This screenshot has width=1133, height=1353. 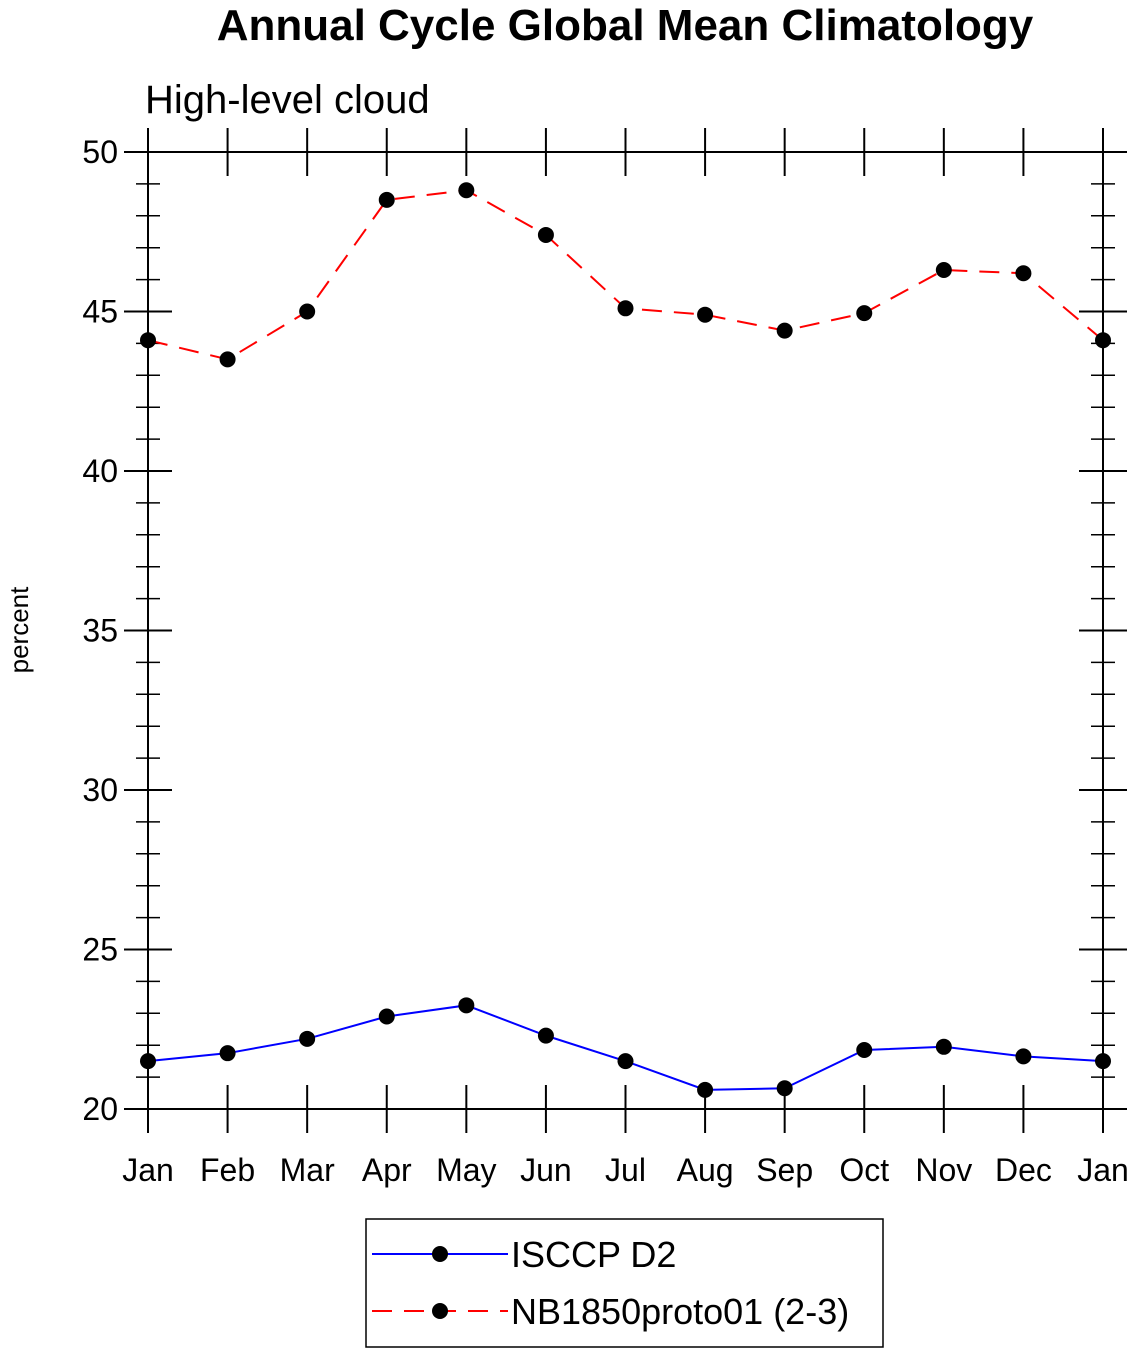 I want to click on legend: ISCCP D2 NB1850proto01 (2-3), so click(x=624, y=1283).